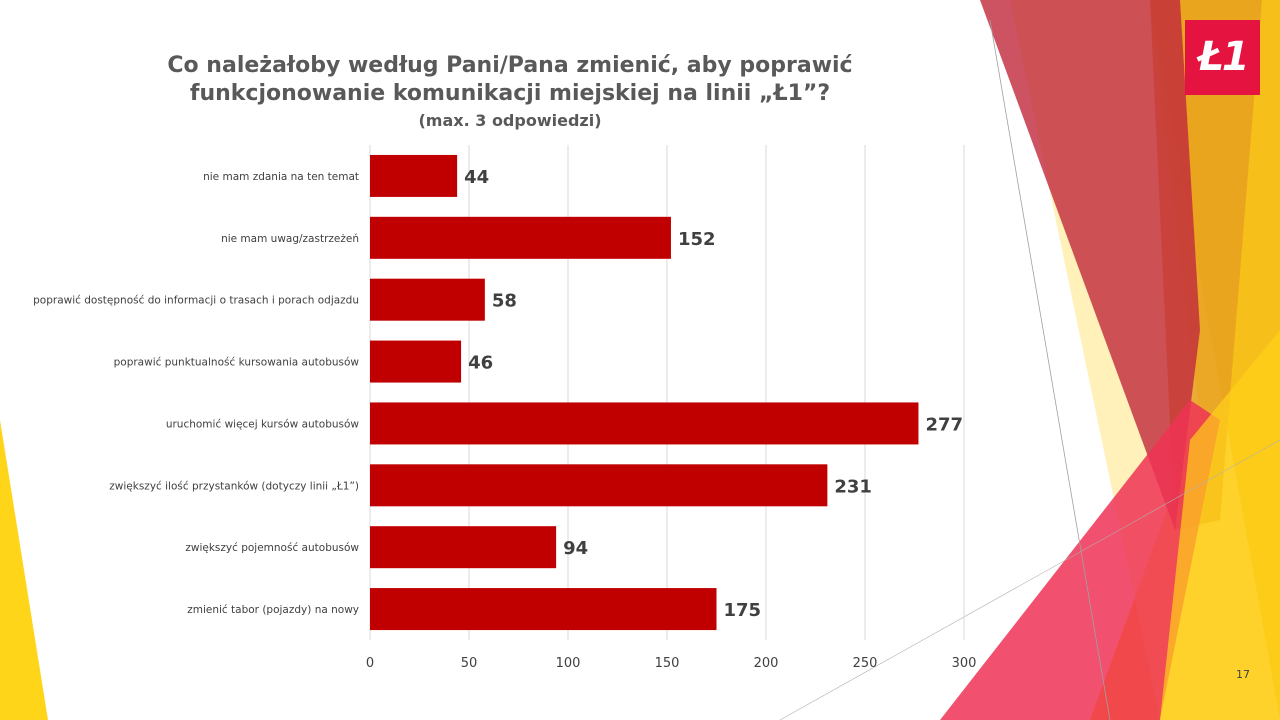 Image resolution: width=1280 pixels, height=720 pixels. I want to click on category-label-7: zmienić tabor (pojazdy) na nowy, so click(273, 610).